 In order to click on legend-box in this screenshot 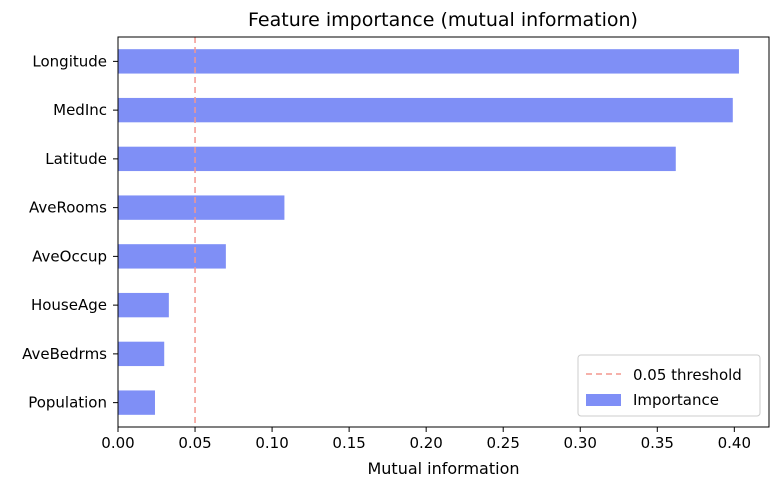, I will do `click(669, 385)`.